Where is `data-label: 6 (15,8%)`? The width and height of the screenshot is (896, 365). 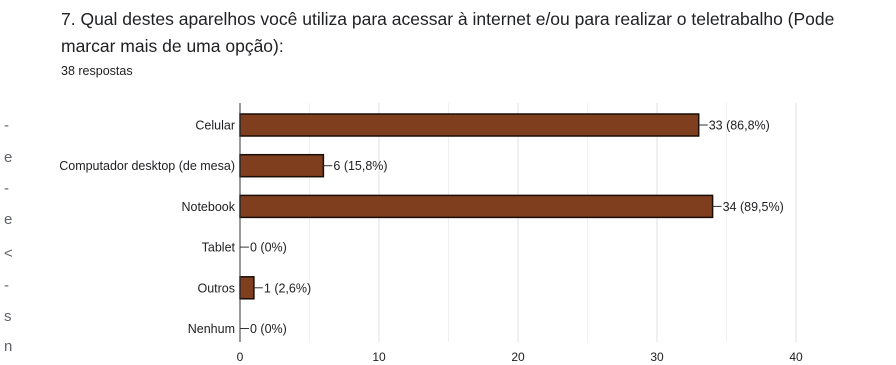
data-label: 6 (15,8%) is located at coordinates (360, 166).